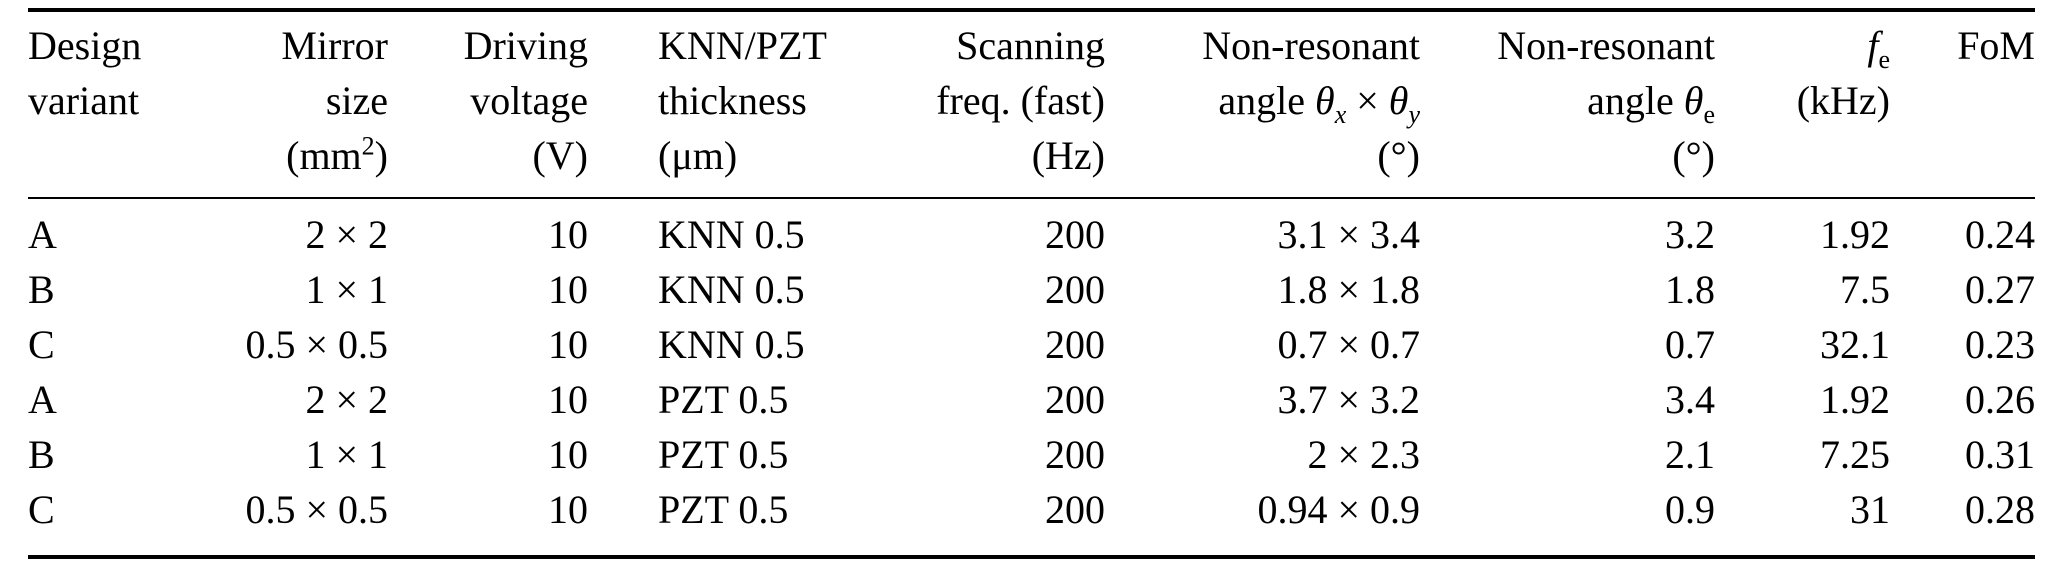 The width and height of the screenshot is (2067, 572). What do you see at coordinates (1319, 103) in the screenshot?
I see `header-line: angle θx × θy` at bounding box center [1319, 103].